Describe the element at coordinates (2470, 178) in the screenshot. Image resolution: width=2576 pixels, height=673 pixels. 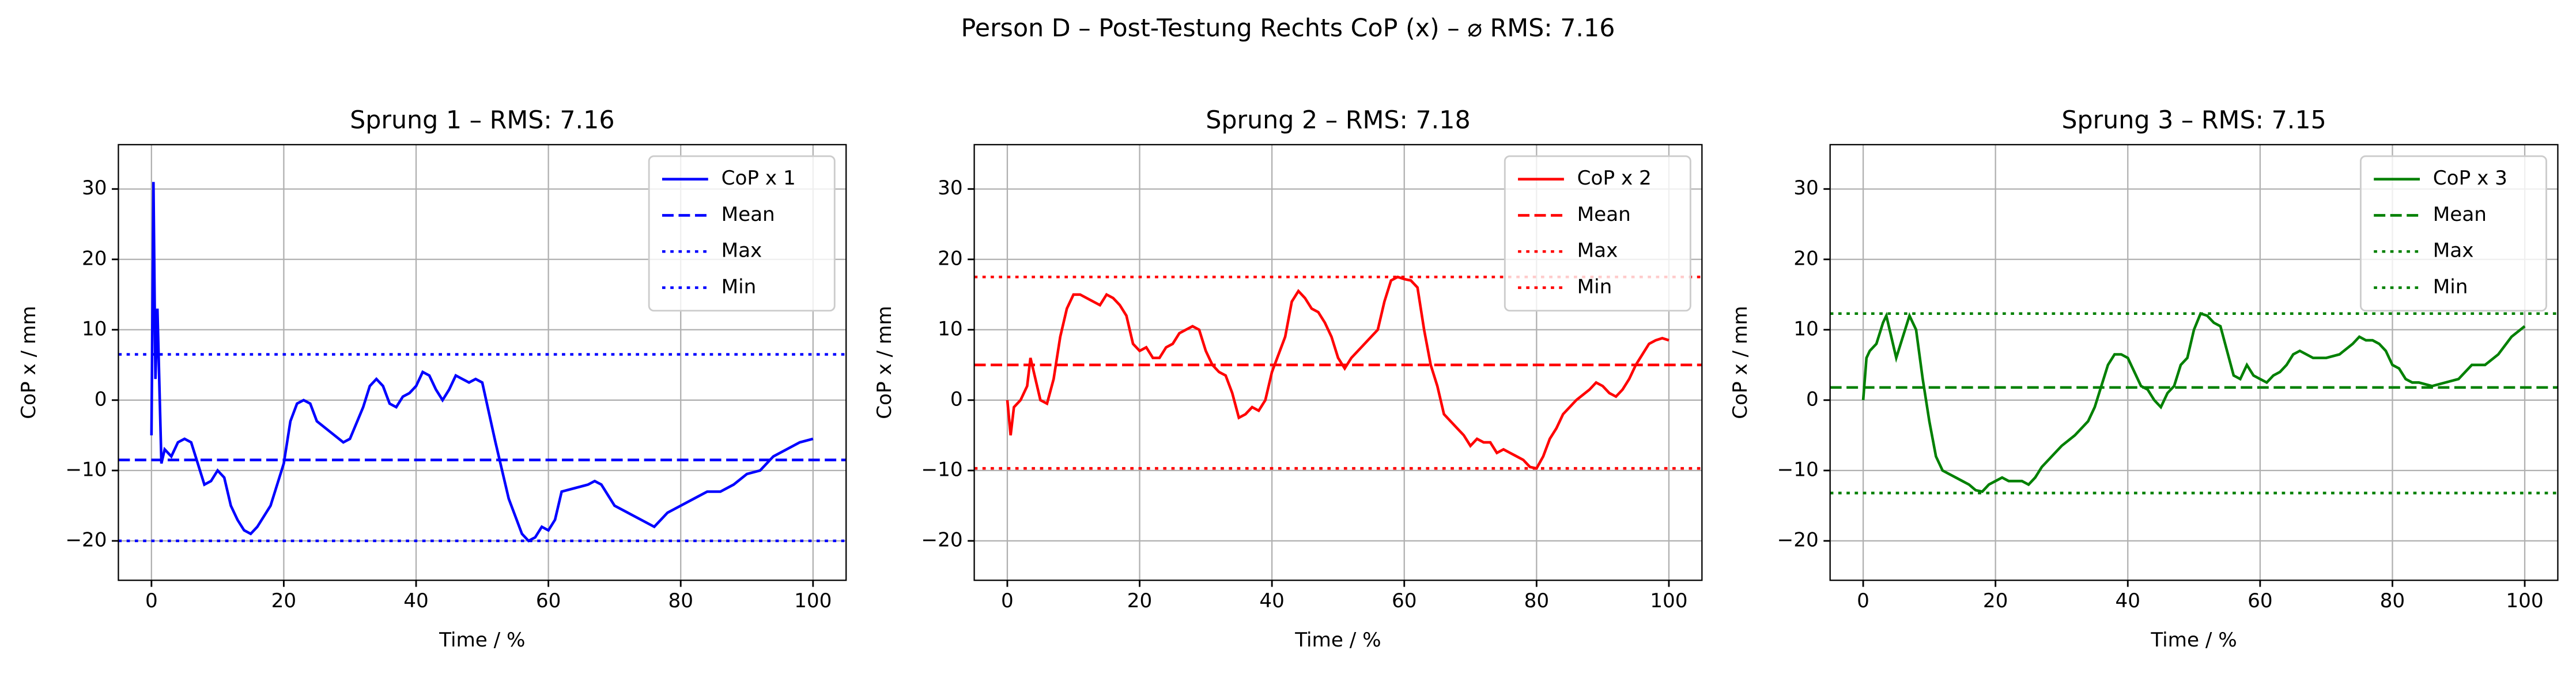
I see `legend-label: CoP x 3` at that location.